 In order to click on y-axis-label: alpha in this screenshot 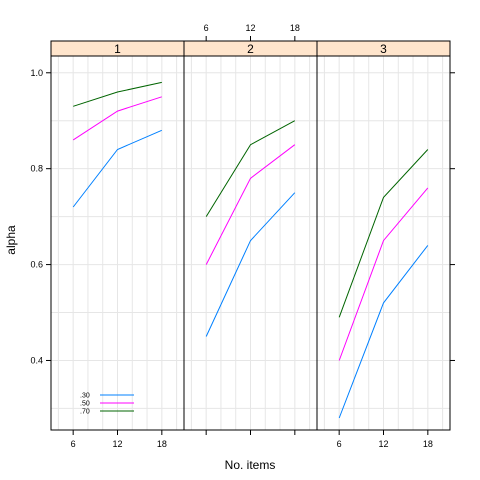, I will do `click(11, 240)`.